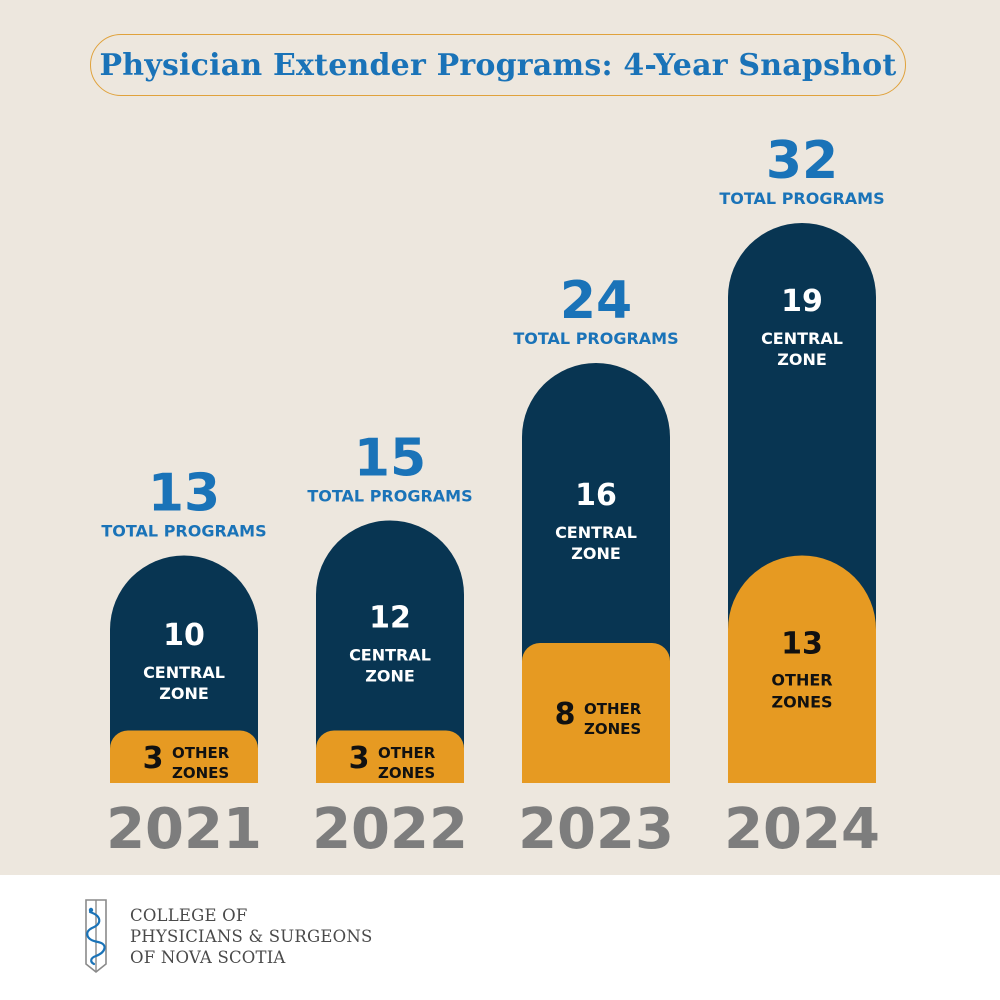  What do you see at coordinates (389, 496) in the screenshot?
I see `total-label-2022: TOTAL PROGRAMS` at bounding box center [389, 496].